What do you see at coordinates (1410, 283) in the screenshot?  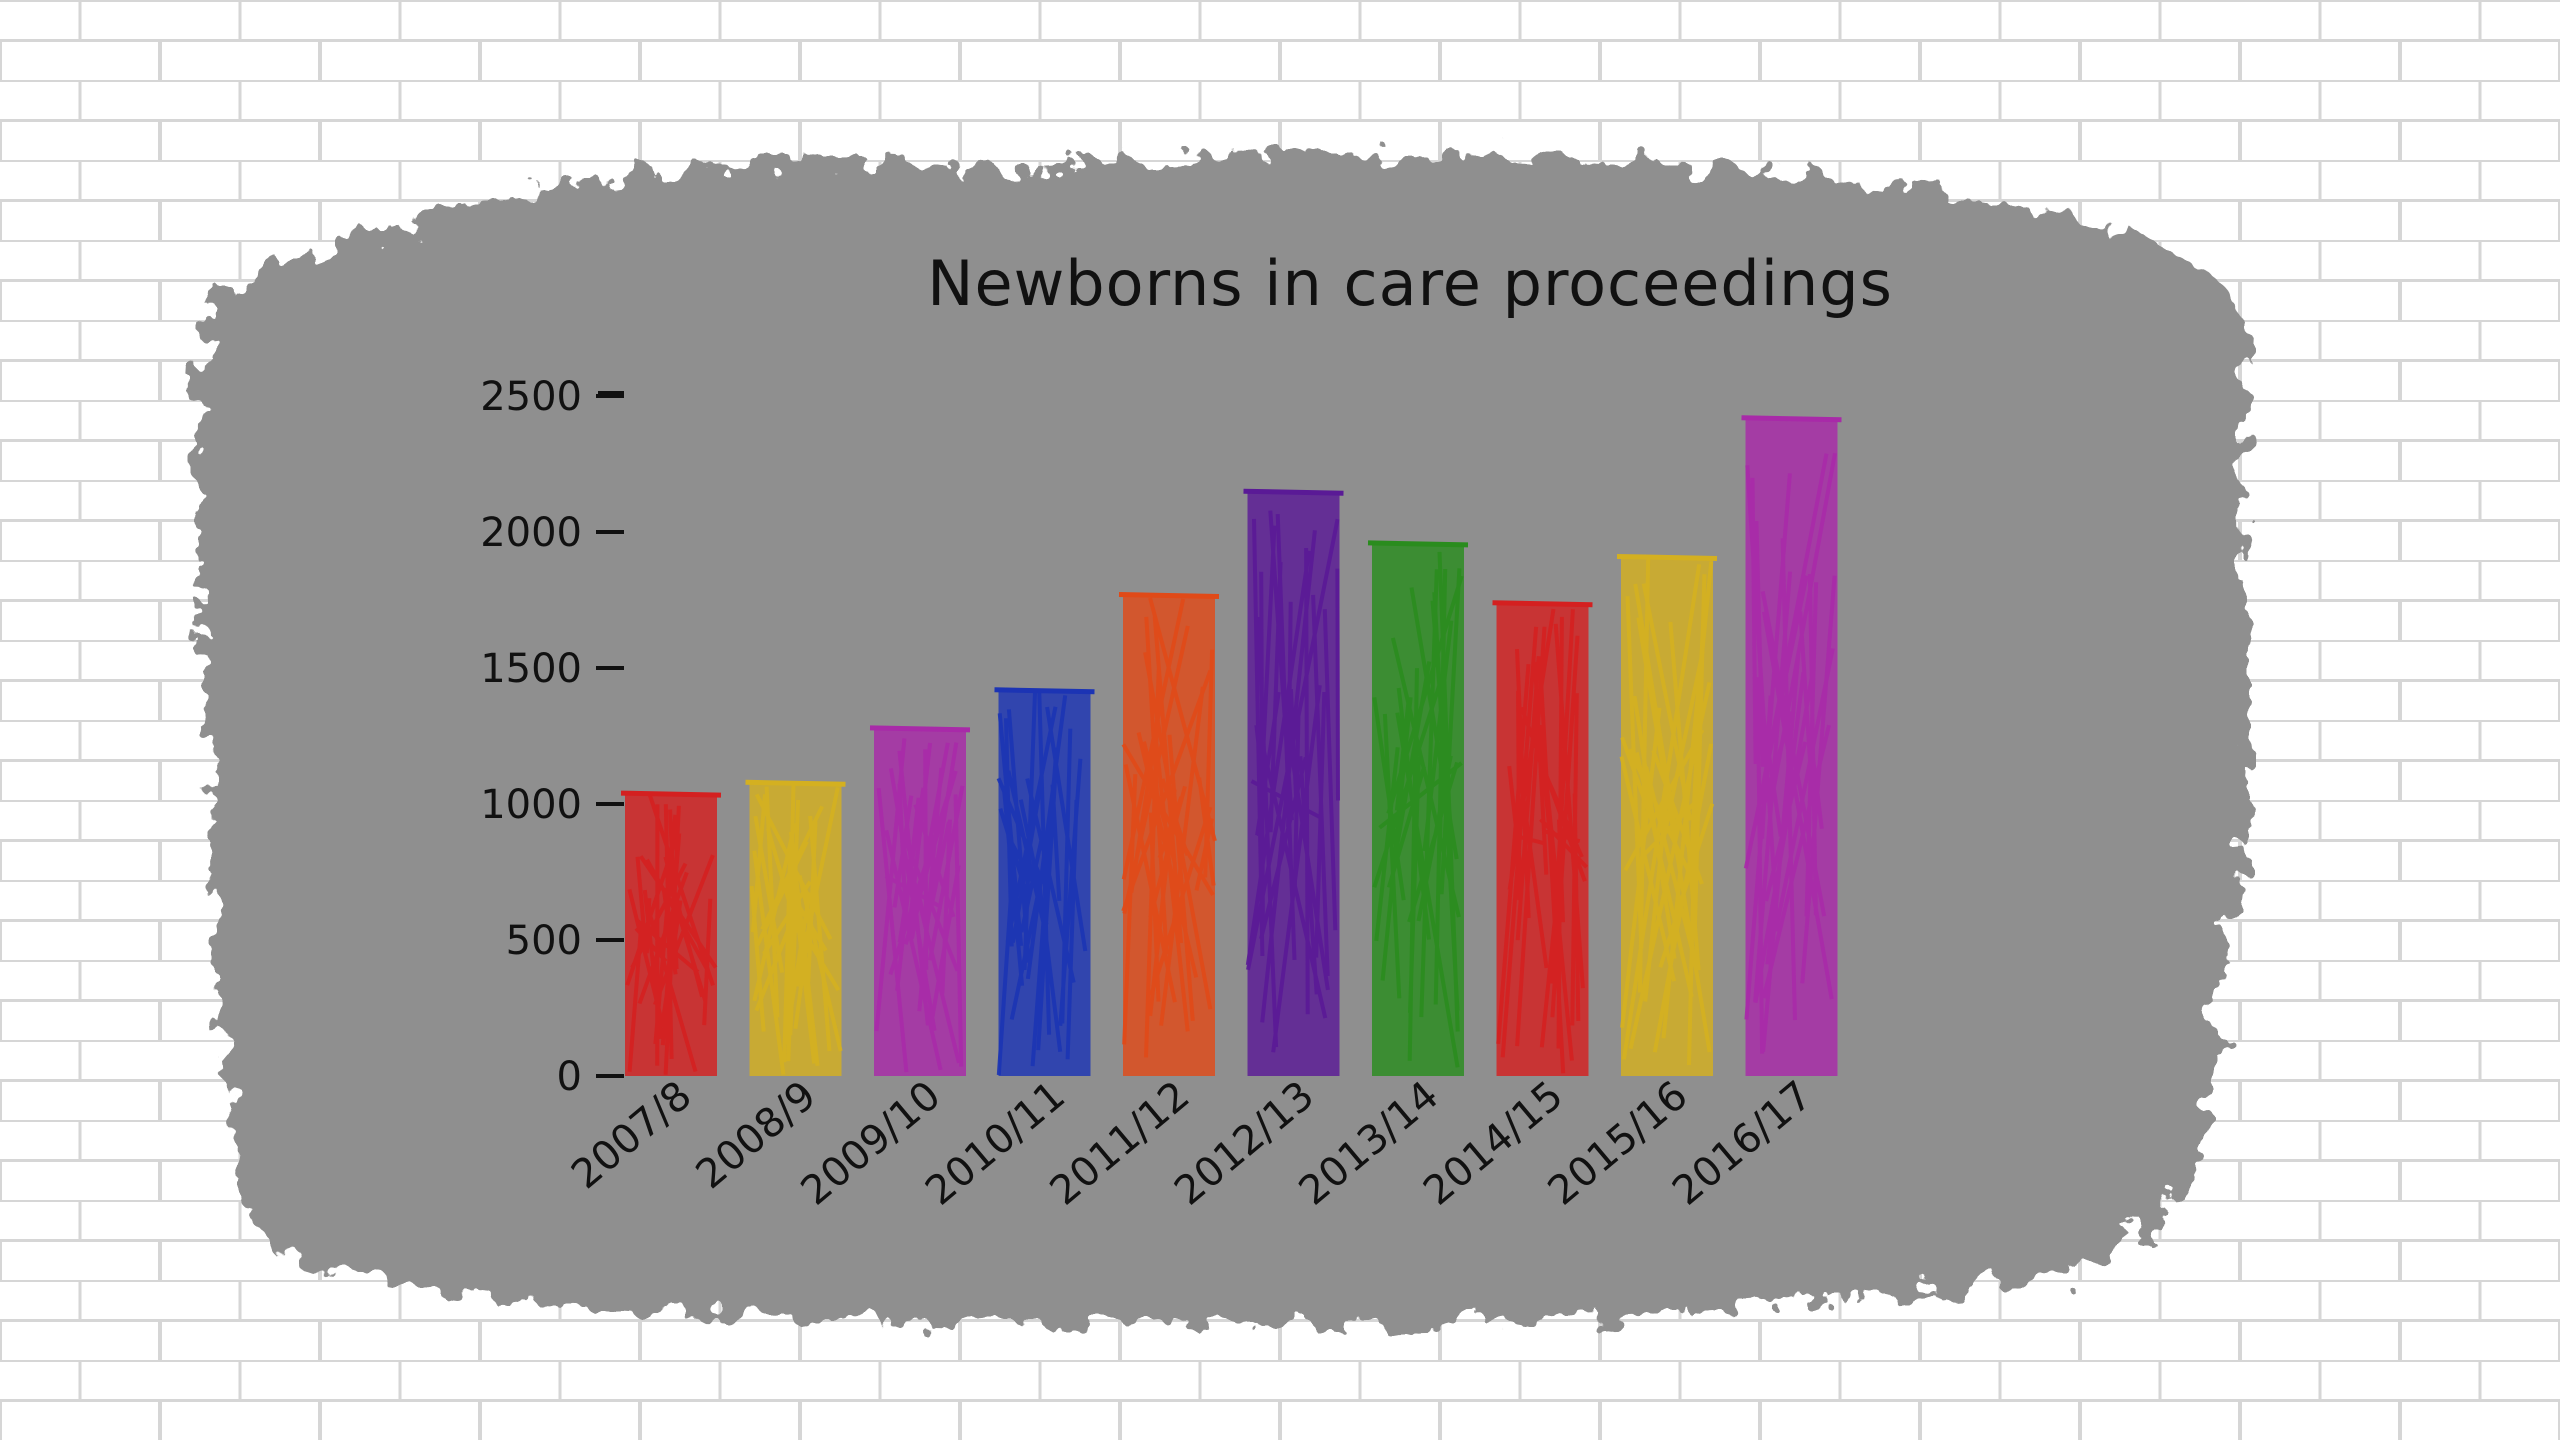 I see `chart-title: Newborns in care proceedings` at bounding box center [1410, 283].